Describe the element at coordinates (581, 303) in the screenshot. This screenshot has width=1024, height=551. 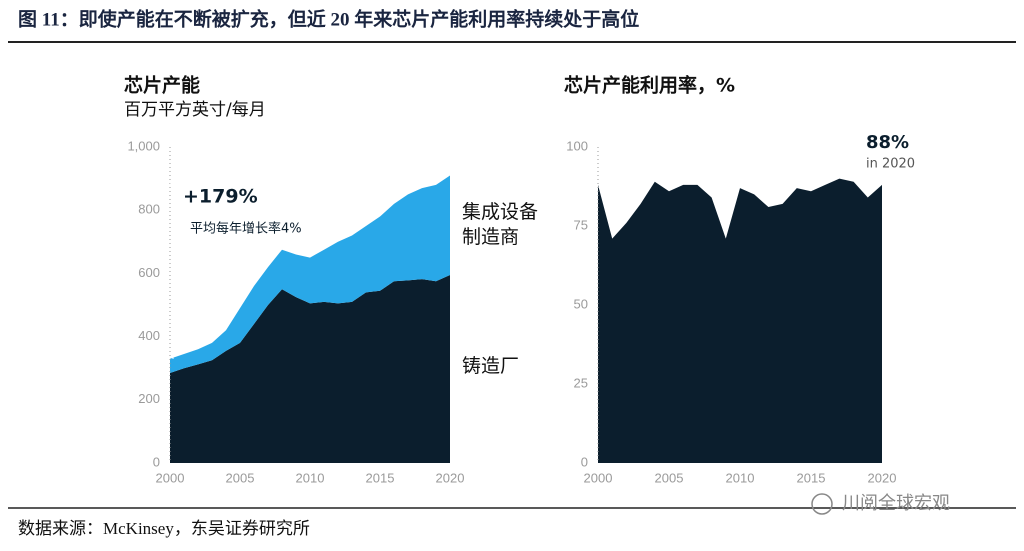
I see `y-tick-label: 50` at that location.